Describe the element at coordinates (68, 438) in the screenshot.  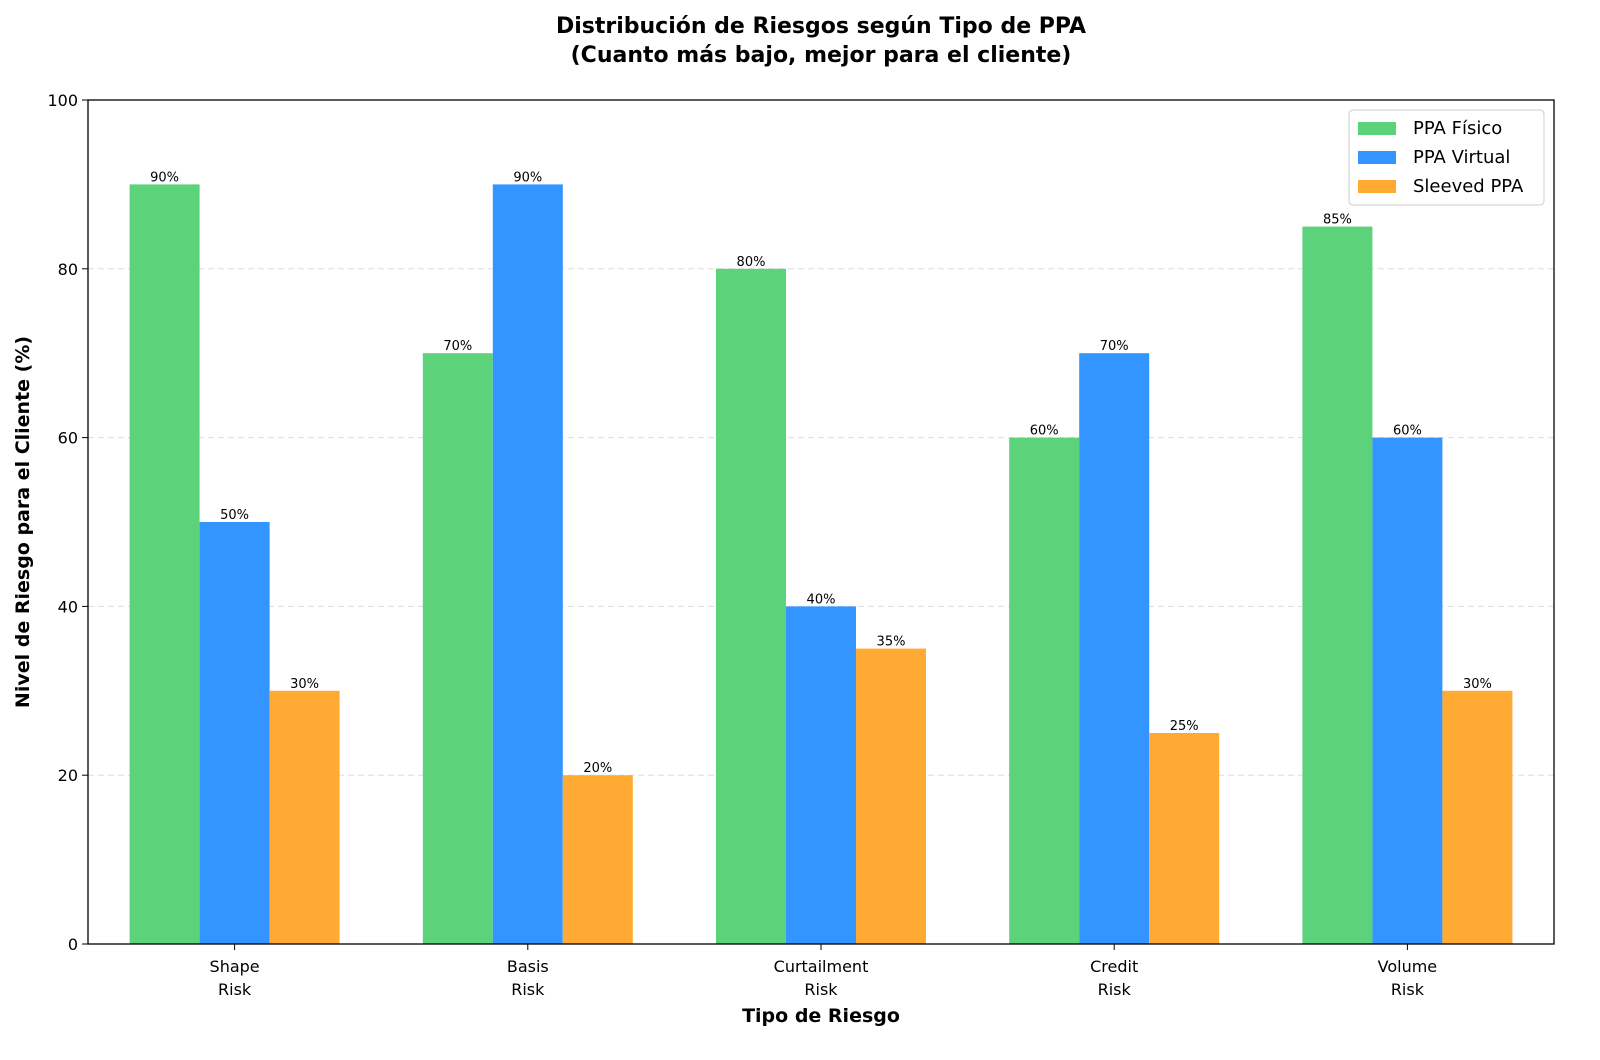
I see `y-tick-label: 60` at that location.